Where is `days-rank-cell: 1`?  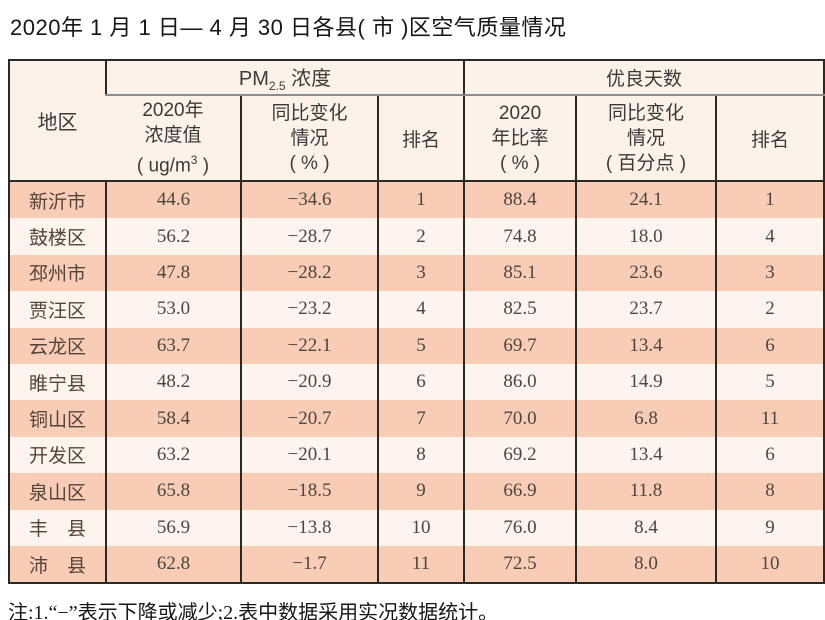
days-rank-cell: 1 is located at coordinates (770, 200).